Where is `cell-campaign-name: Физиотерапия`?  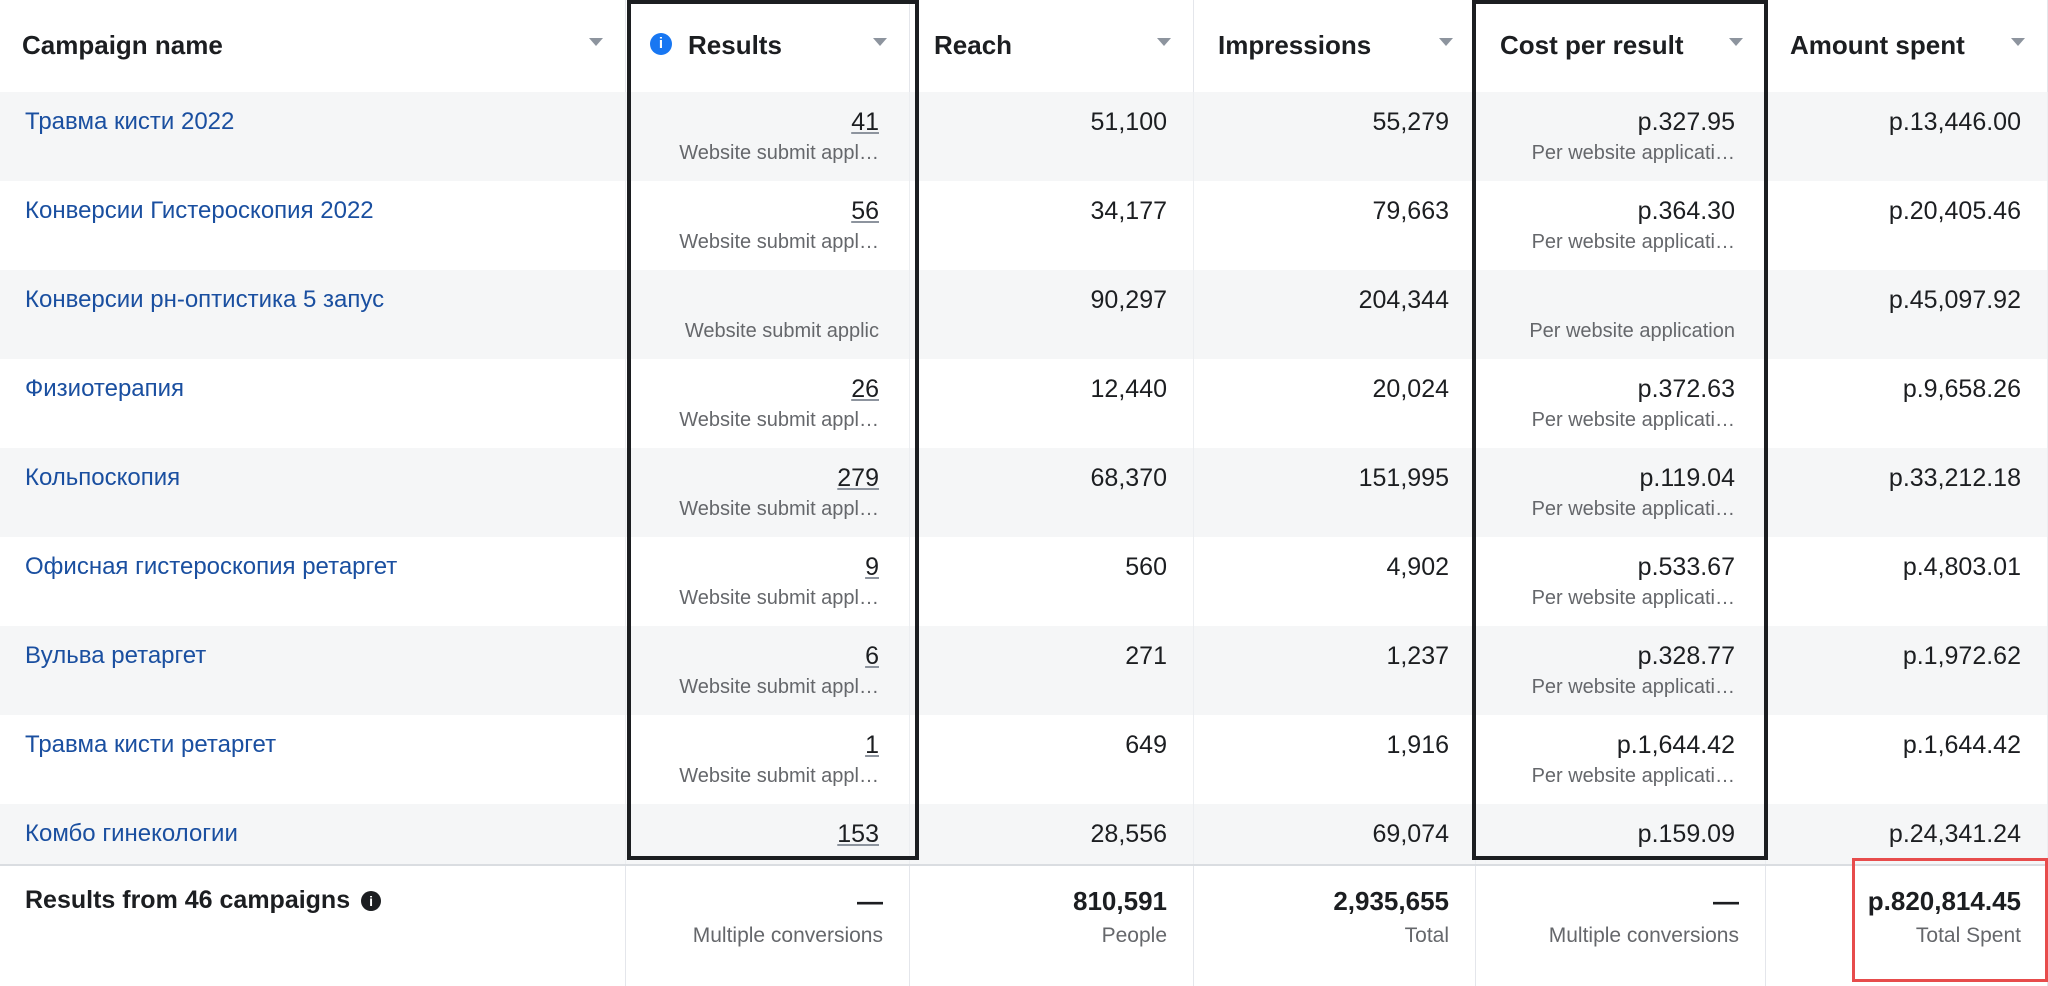
cell-campaign-name: Физиотерапия is located at coordinates (313, 403).